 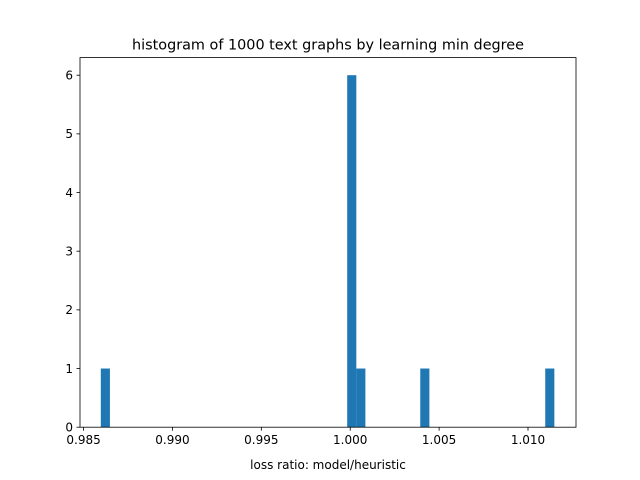 What do you see at coordinates (69, 134) in the screenshot?
I see `y-tick-label: 5` at bounding box center [69, 134].